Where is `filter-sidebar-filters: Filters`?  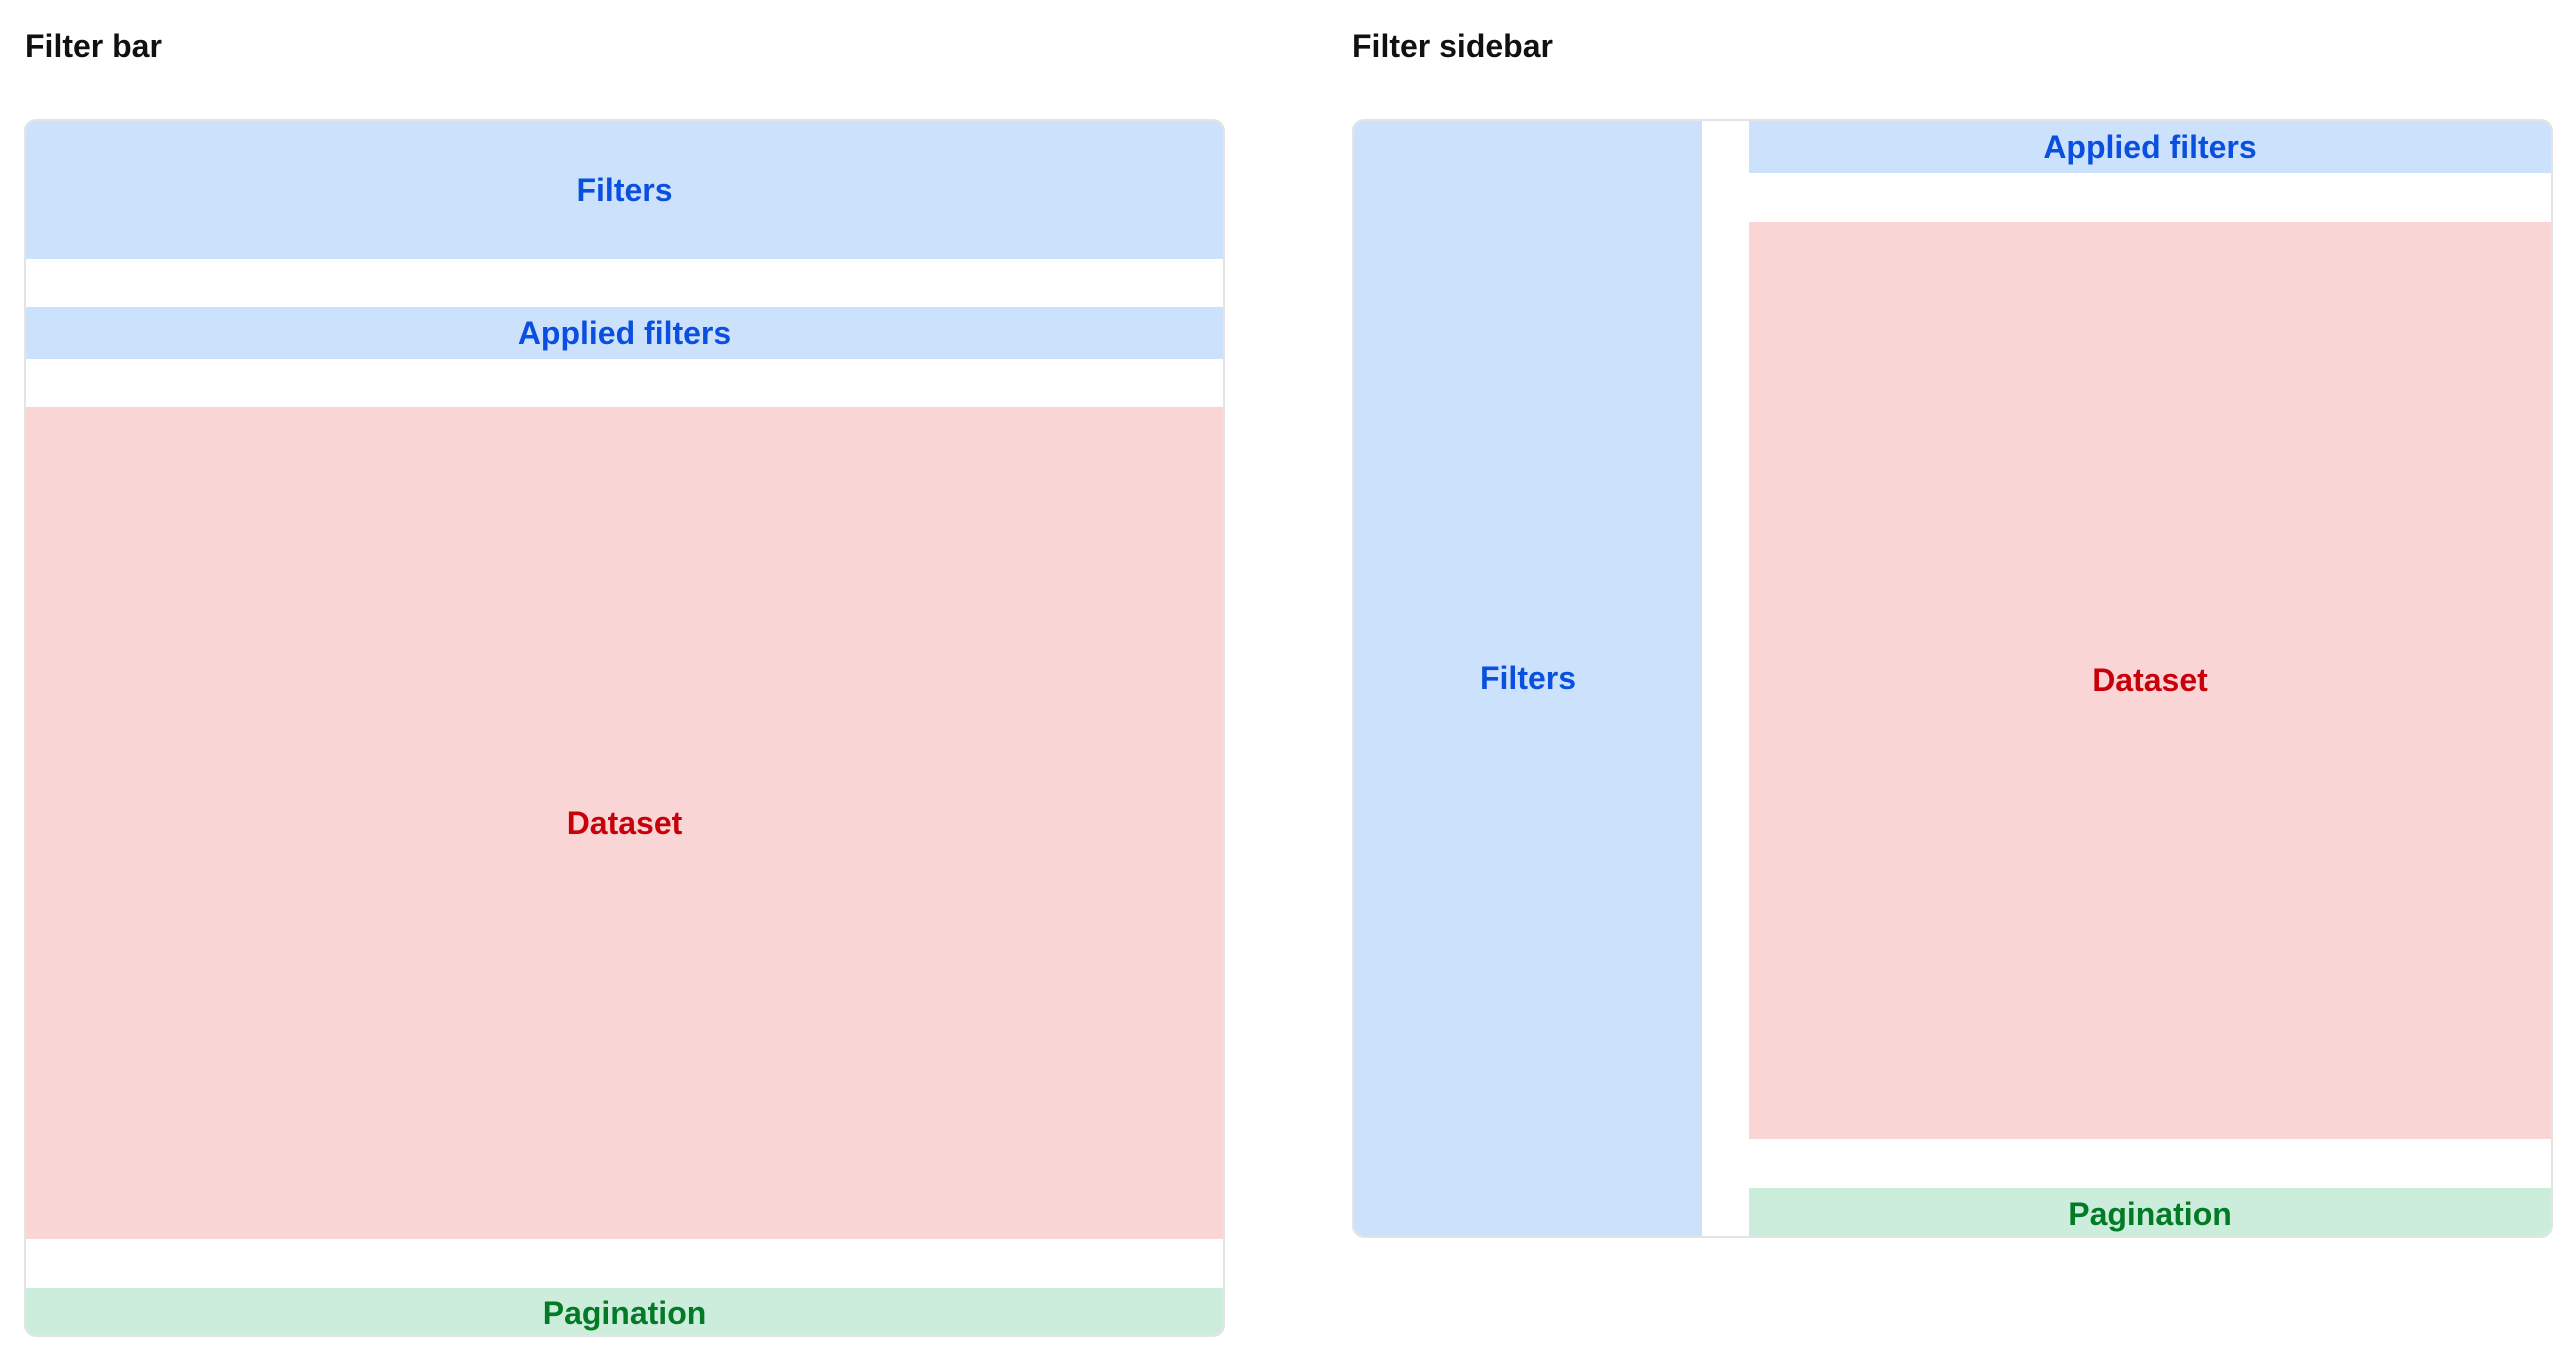 filter-sidebar-filters: Filters is located at coordinates (1528, 678).